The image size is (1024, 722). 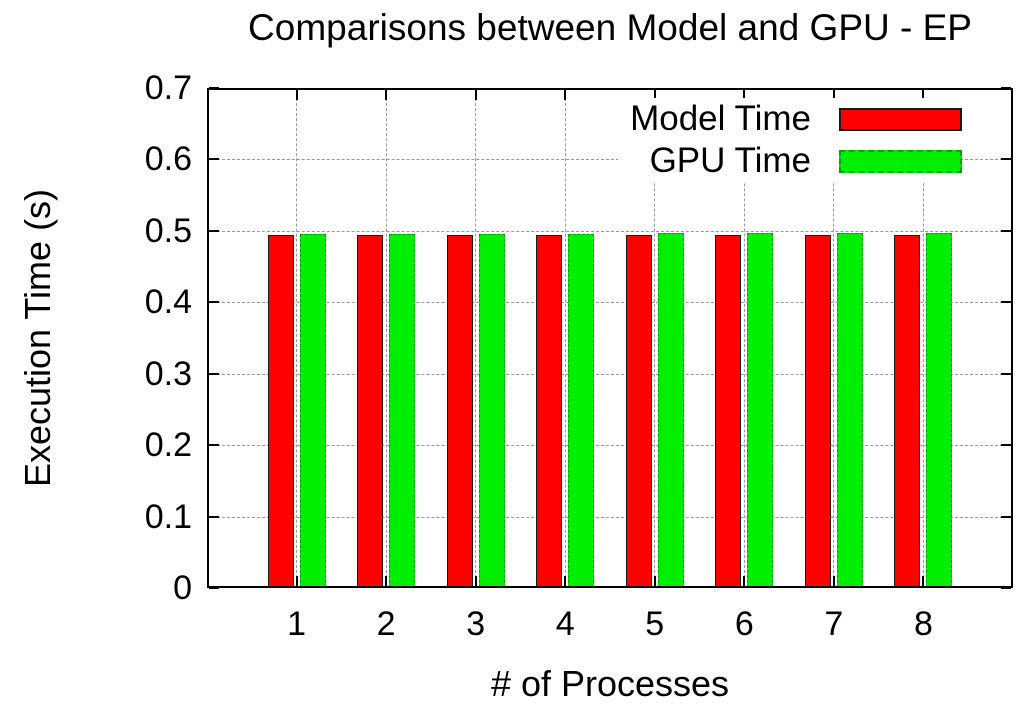 I want to click on y-gridline-0.4, so click(x=610, y=303).